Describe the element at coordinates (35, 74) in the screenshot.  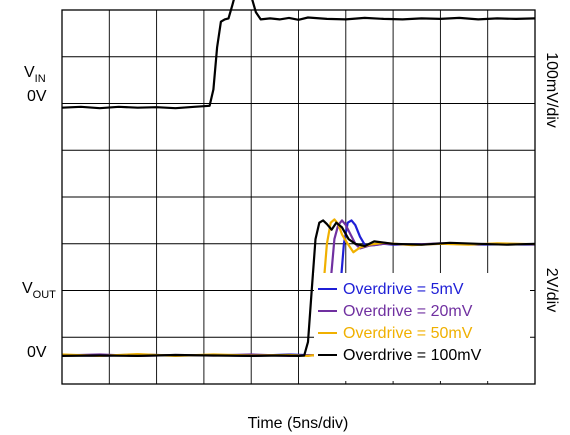
I see `vin-label: VIN` at that location.